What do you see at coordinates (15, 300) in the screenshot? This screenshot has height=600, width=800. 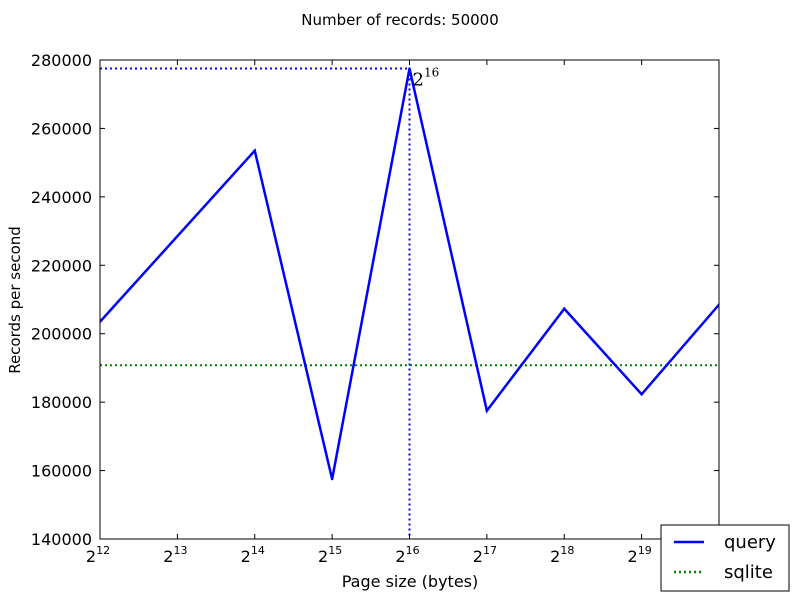 I see `y-axis-label: Records per second` at bounding box center [15, 300].